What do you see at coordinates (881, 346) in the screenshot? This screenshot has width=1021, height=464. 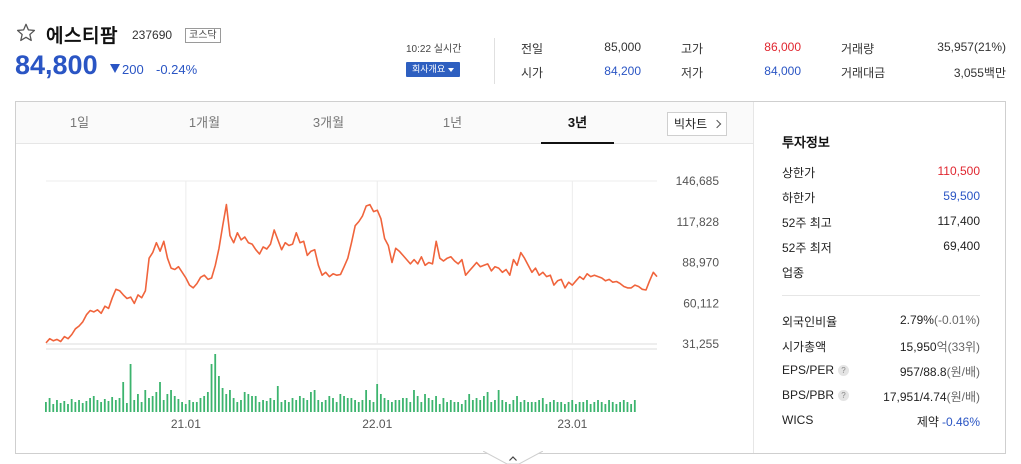 I see `investment-row: 시가총액 15,950억(33위)` at bounding box center [881, 346].